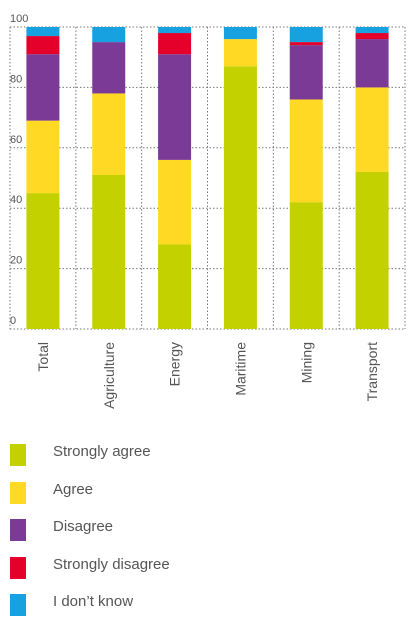 This screenshot has width=415, height=628. Describe the element at coordinates (175, 44) in the screenshot. I see `bar-energy-strongly-disagree` at that location.